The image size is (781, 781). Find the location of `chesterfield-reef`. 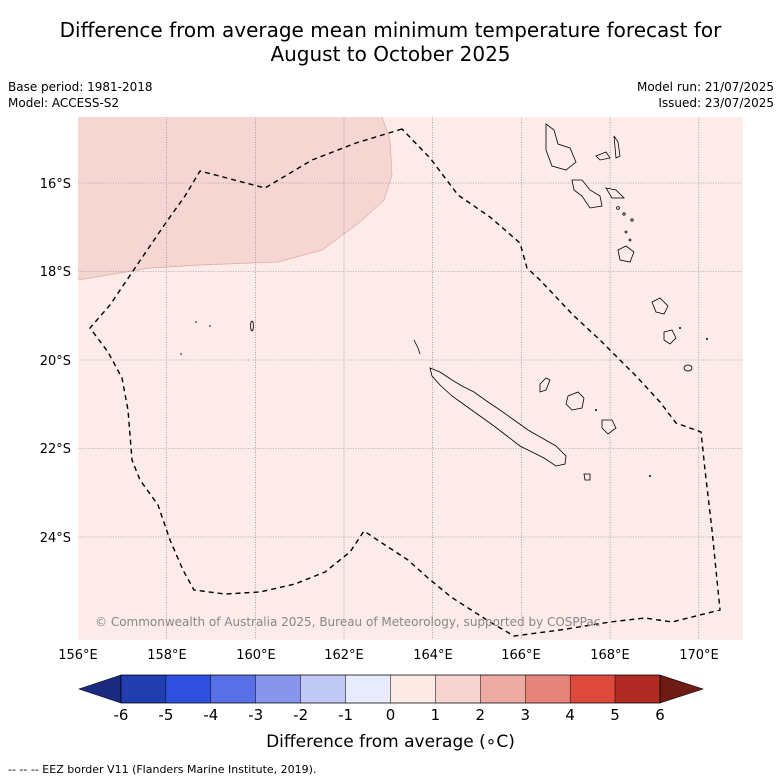

chesterfield-reef is located at coordinates (252, 326).